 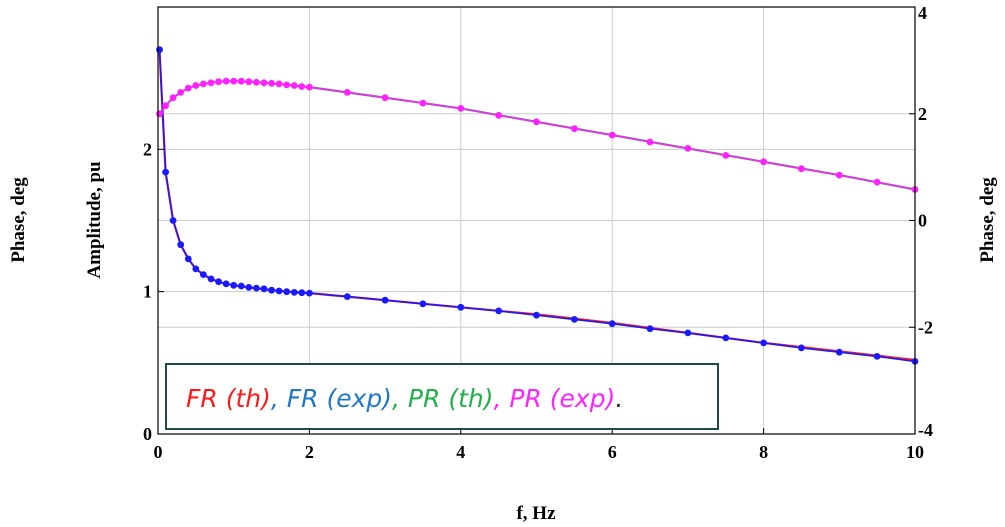 I want to click on x-tick-label: 0, so click(x=158, y=452).